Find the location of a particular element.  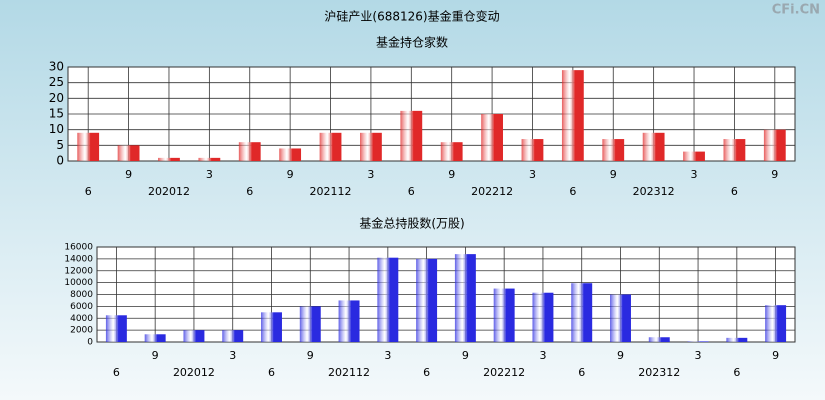

y-tick-label: 2000 is located at coordinates (81, 331).